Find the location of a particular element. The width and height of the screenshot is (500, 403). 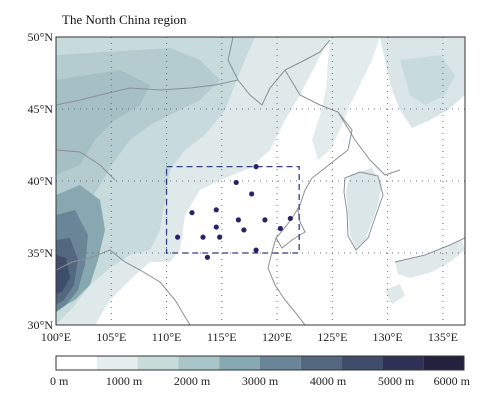

longitude-labels: 100°E 105°E 110°E 115°E 120°E 125°E 130°E 135°E is located at coordinates (249, 337).